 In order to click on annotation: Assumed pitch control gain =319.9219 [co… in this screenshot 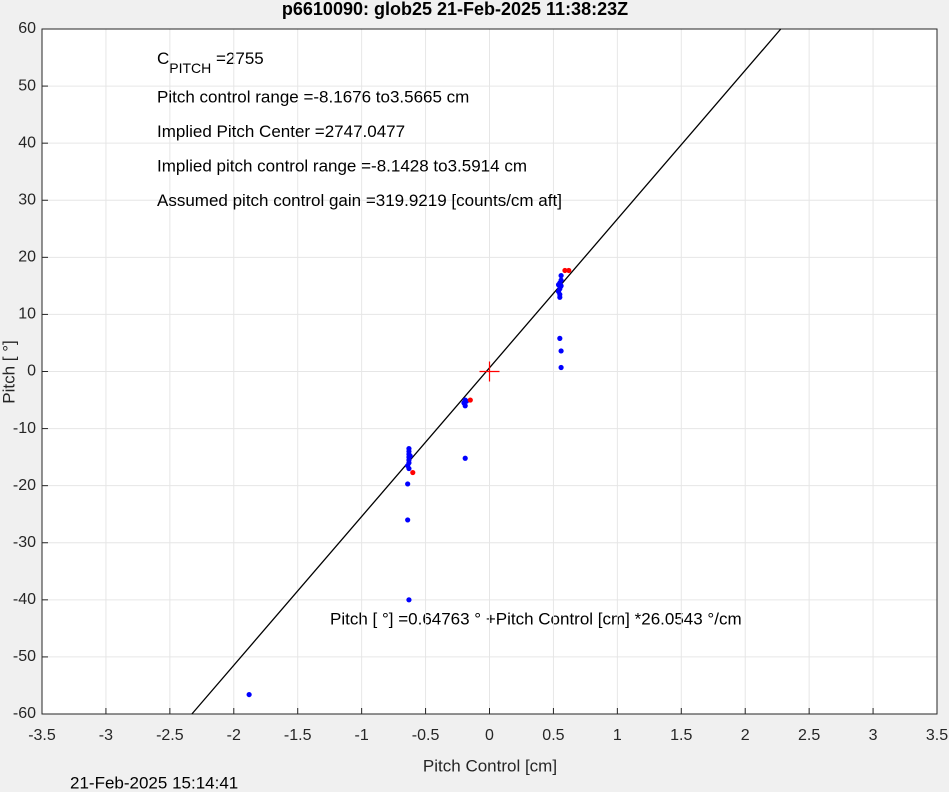, I will do `click(359, 200)`.